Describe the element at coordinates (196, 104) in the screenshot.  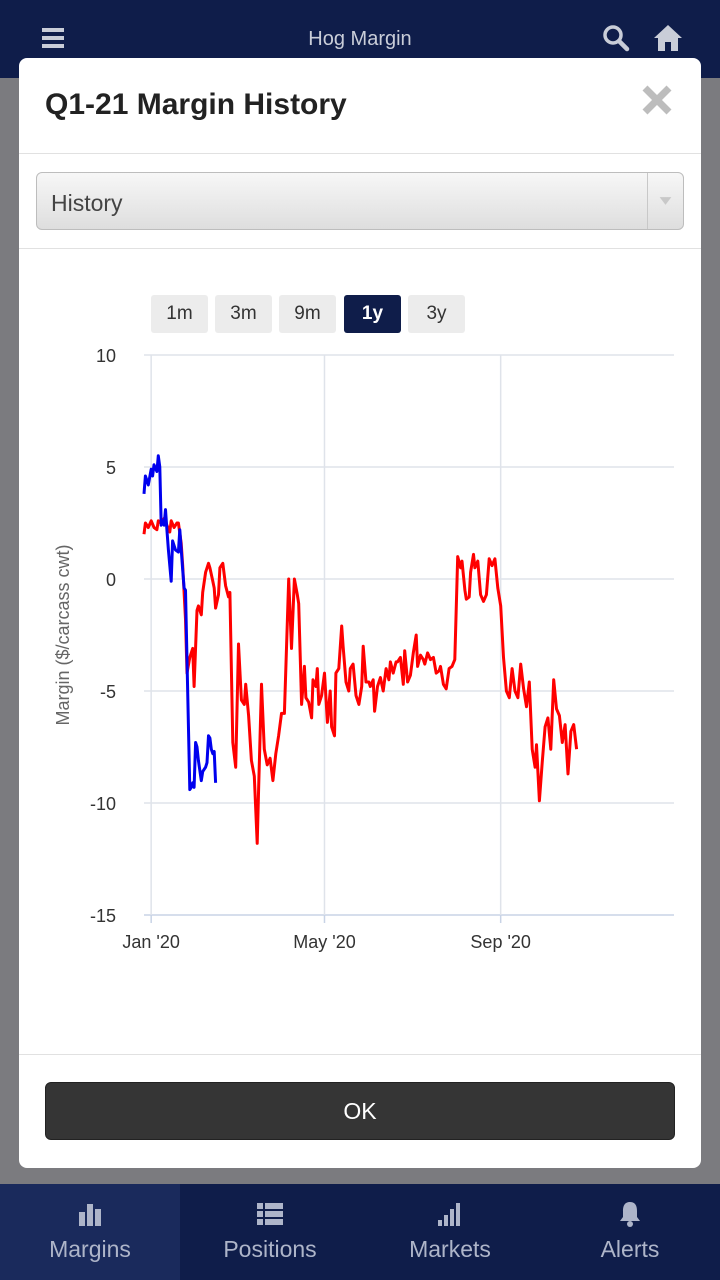
I see `dialog-title: Q1-21 Margin History` at that location.